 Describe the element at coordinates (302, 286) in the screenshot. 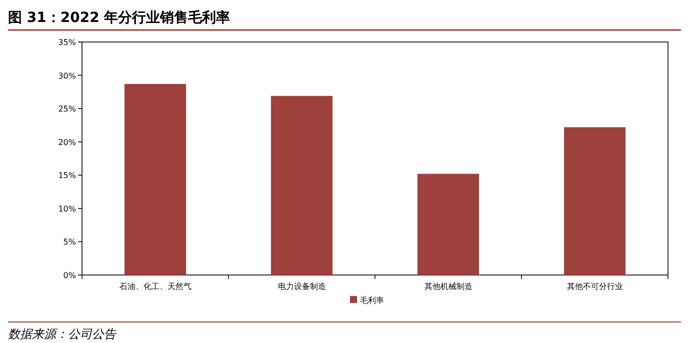

I see `x-tick-label: 电力设备制造` at that location.